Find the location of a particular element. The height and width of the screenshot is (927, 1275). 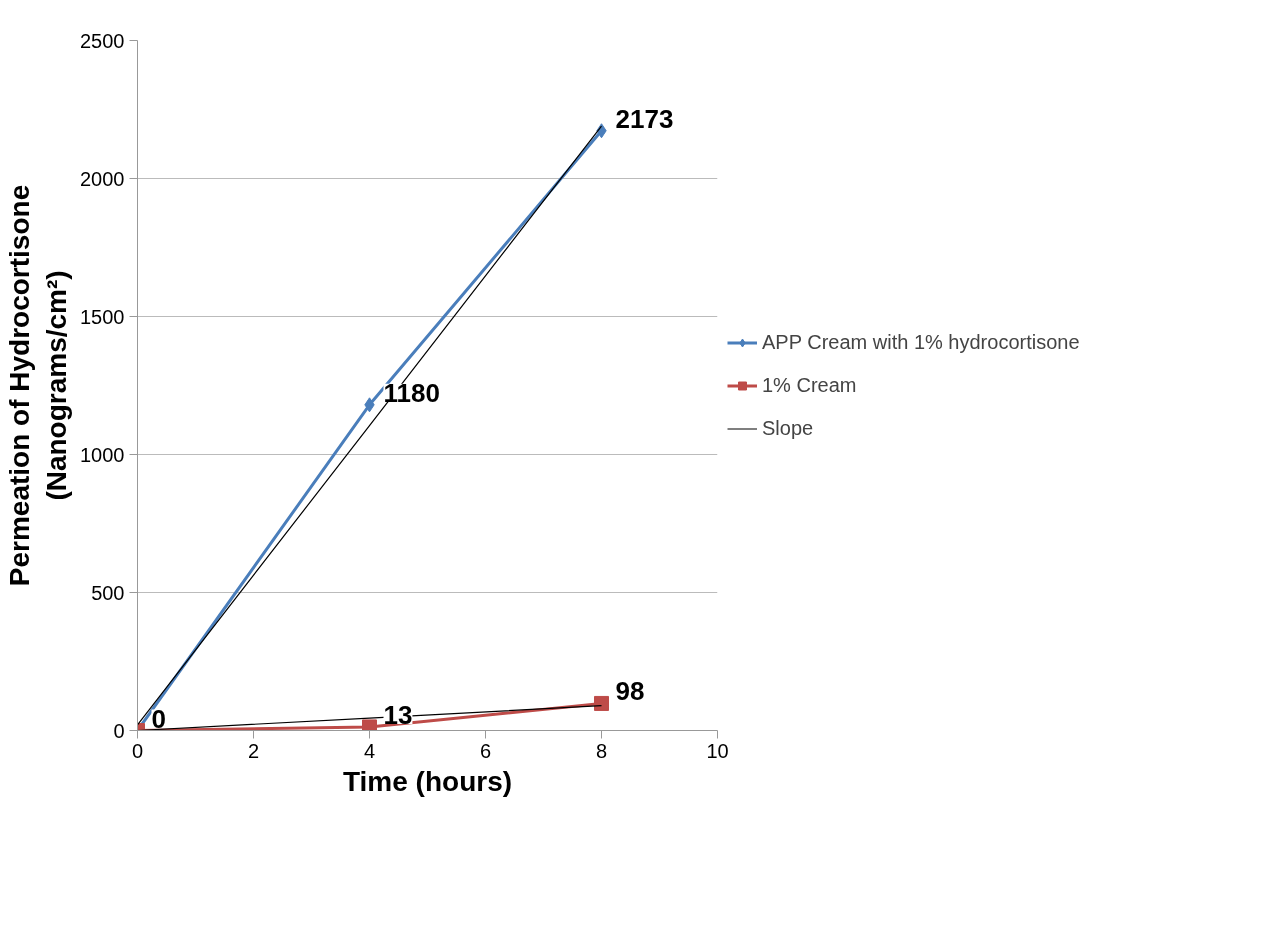

legend-label: Slope is located at coordinates (788, 428).